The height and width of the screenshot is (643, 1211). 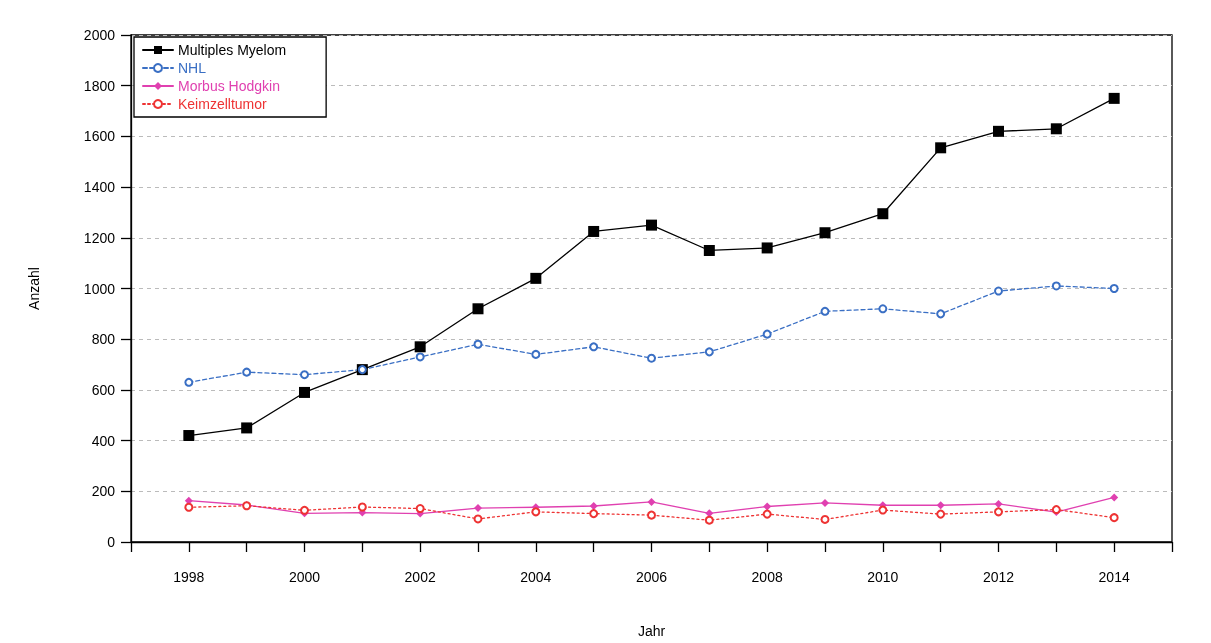 What do you see at coordinates (651, 577) in the screenshot?
I see `x-tick-label: 2006` at bounding box center [651, 577].